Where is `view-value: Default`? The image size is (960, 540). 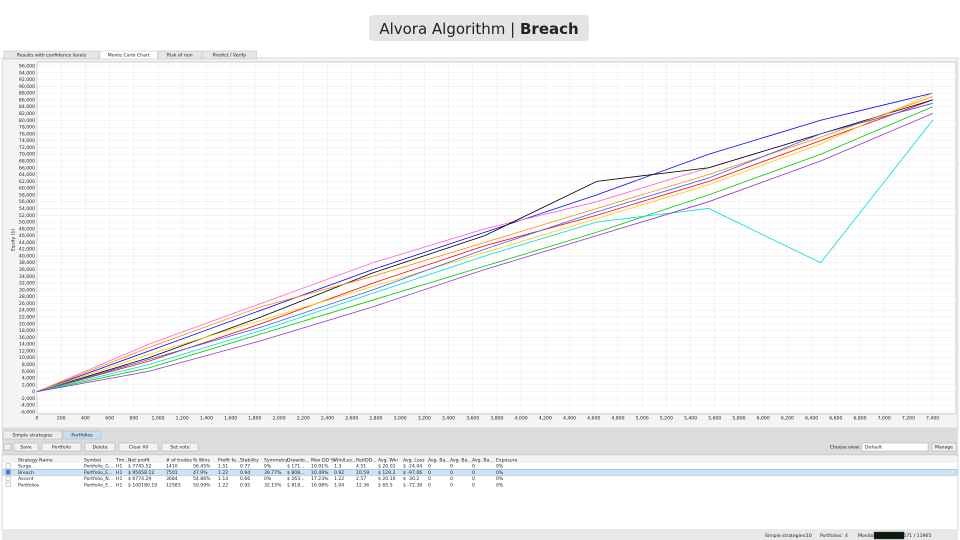 view-value: Default is located at coordinates (873, 448).